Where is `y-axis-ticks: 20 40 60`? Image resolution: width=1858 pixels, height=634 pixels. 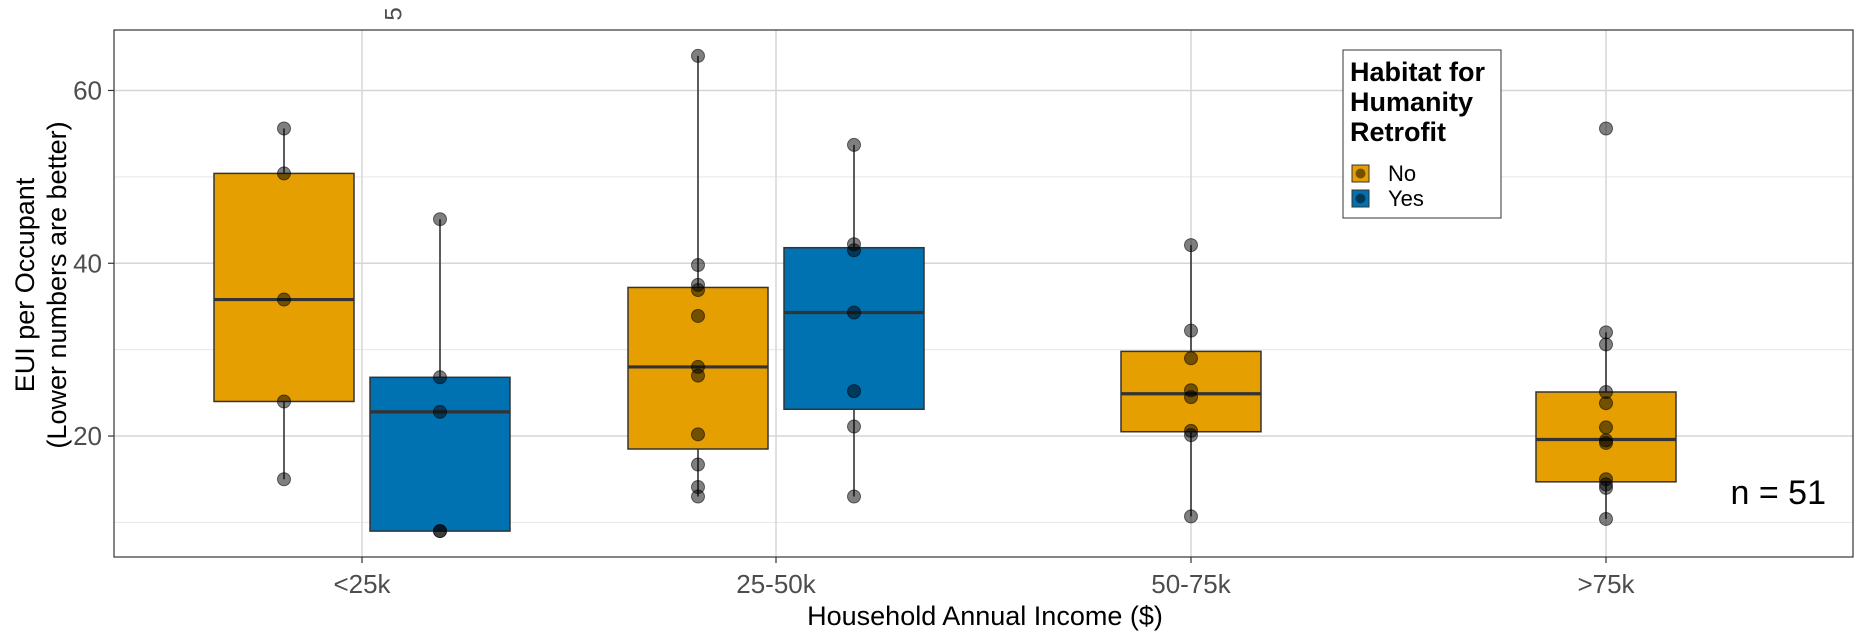 y-axis-ticks: 20 40 60 is located at coordinates (93, 263).